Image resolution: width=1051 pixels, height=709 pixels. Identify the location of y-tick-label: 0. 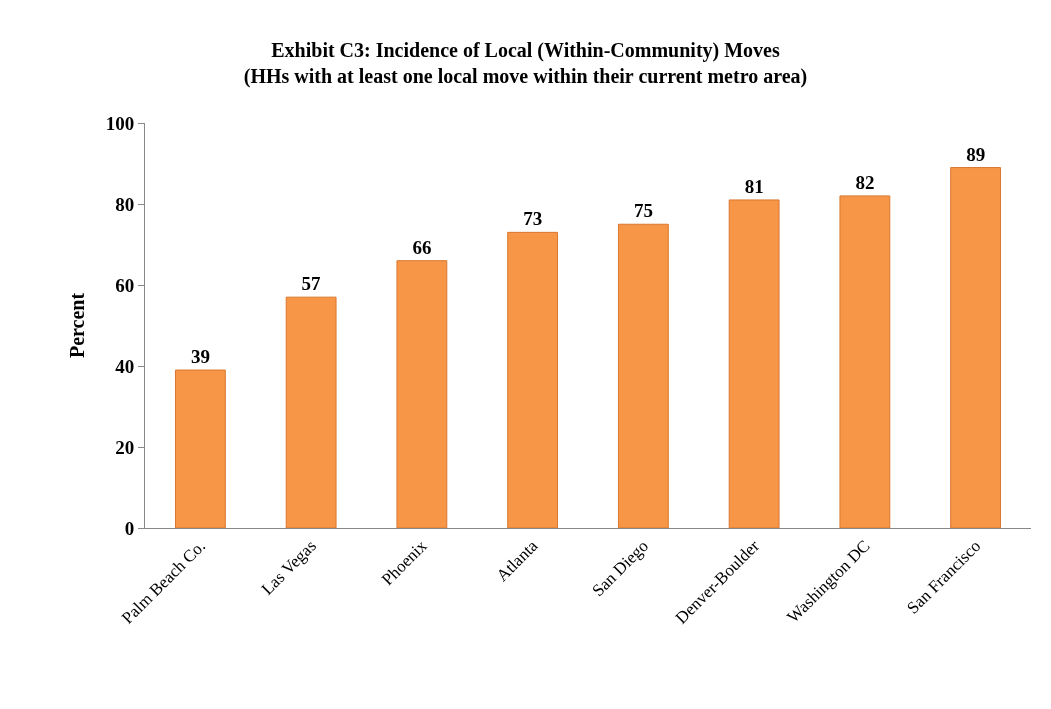
(129, 528).